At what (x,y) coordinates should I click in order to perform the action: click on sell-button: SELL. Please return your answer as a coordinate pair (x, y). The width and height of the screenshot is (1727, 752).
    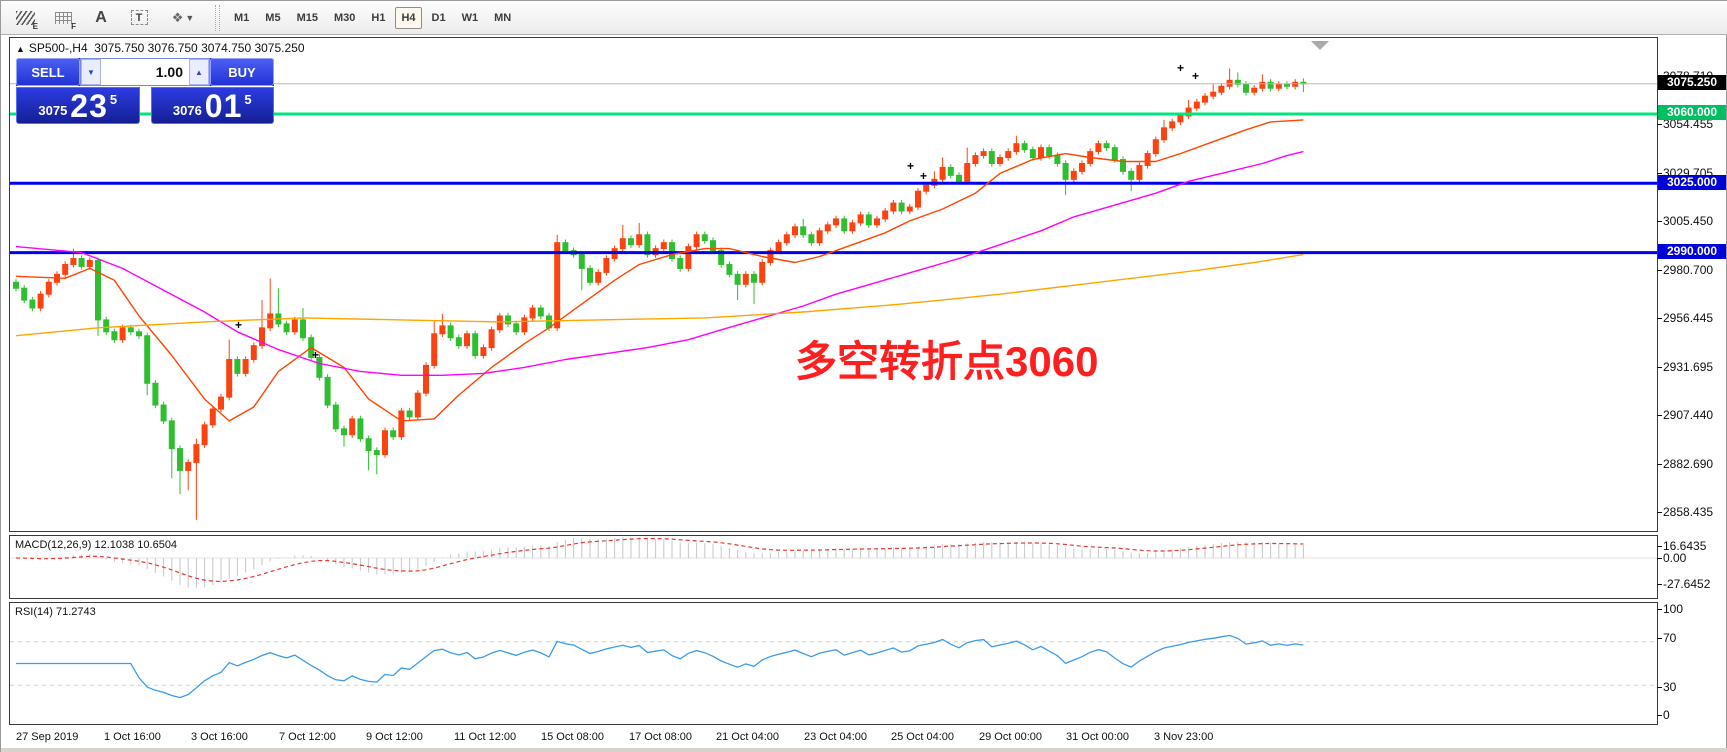
    Looking at the image, I should click on (48, 72).